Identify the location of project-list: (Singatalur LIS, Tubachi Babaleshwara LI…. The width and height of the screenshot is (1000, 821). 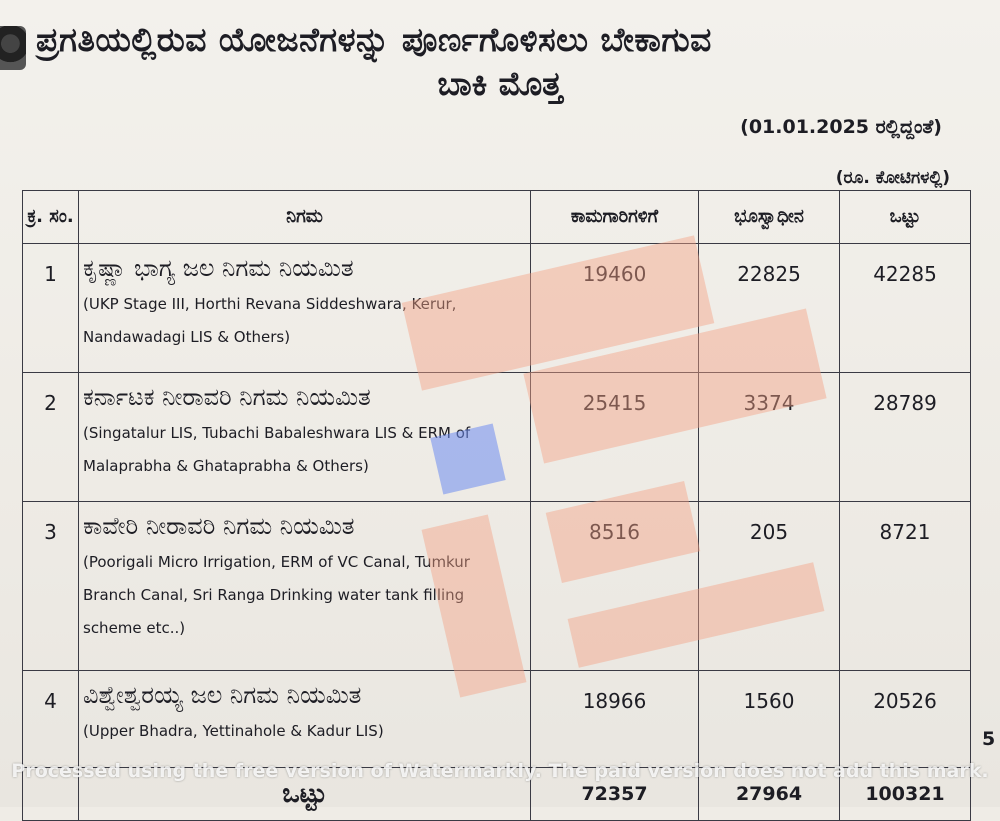
(277, 449).